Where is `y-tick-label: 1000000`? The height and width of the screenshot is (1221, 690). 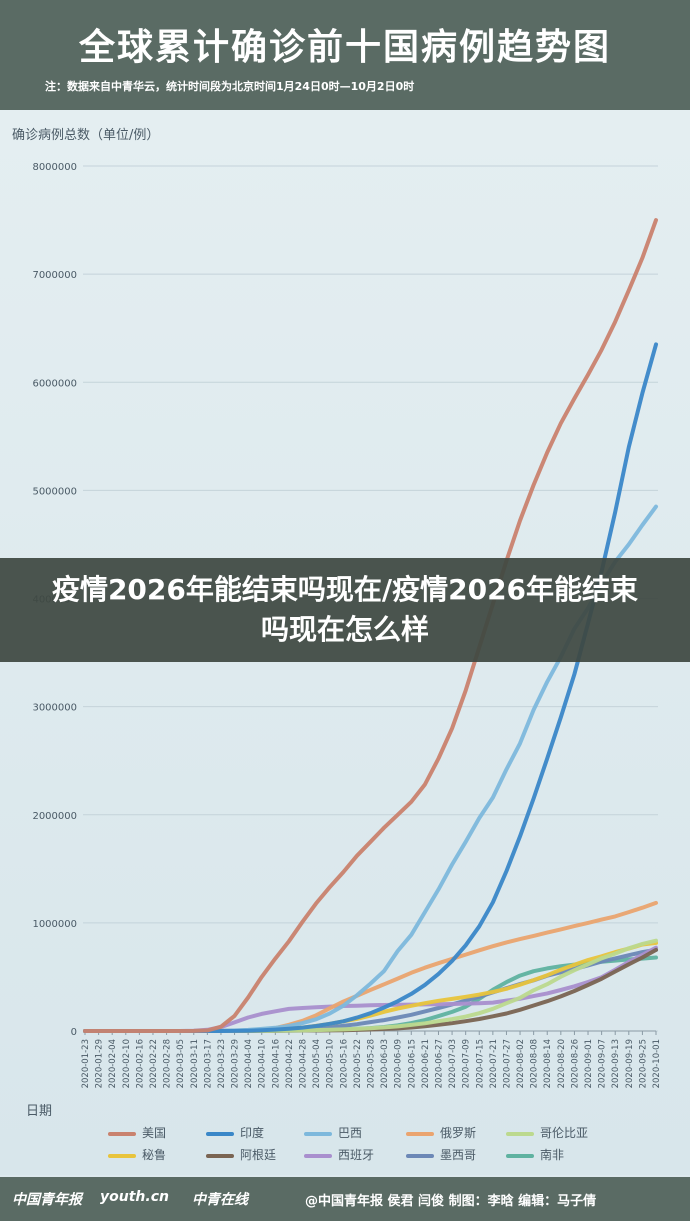 y-tick-label: 1000000 is located at coordinates (54, 924).